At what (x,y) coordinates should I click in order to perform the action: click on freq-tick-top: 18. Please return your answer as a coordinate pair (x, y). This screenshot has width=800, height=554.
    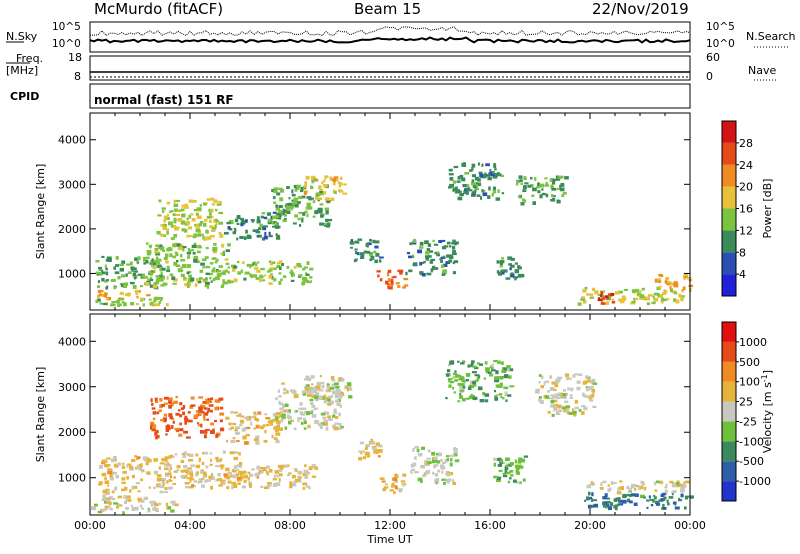
    Looking at the image, I should click on (75, 57).